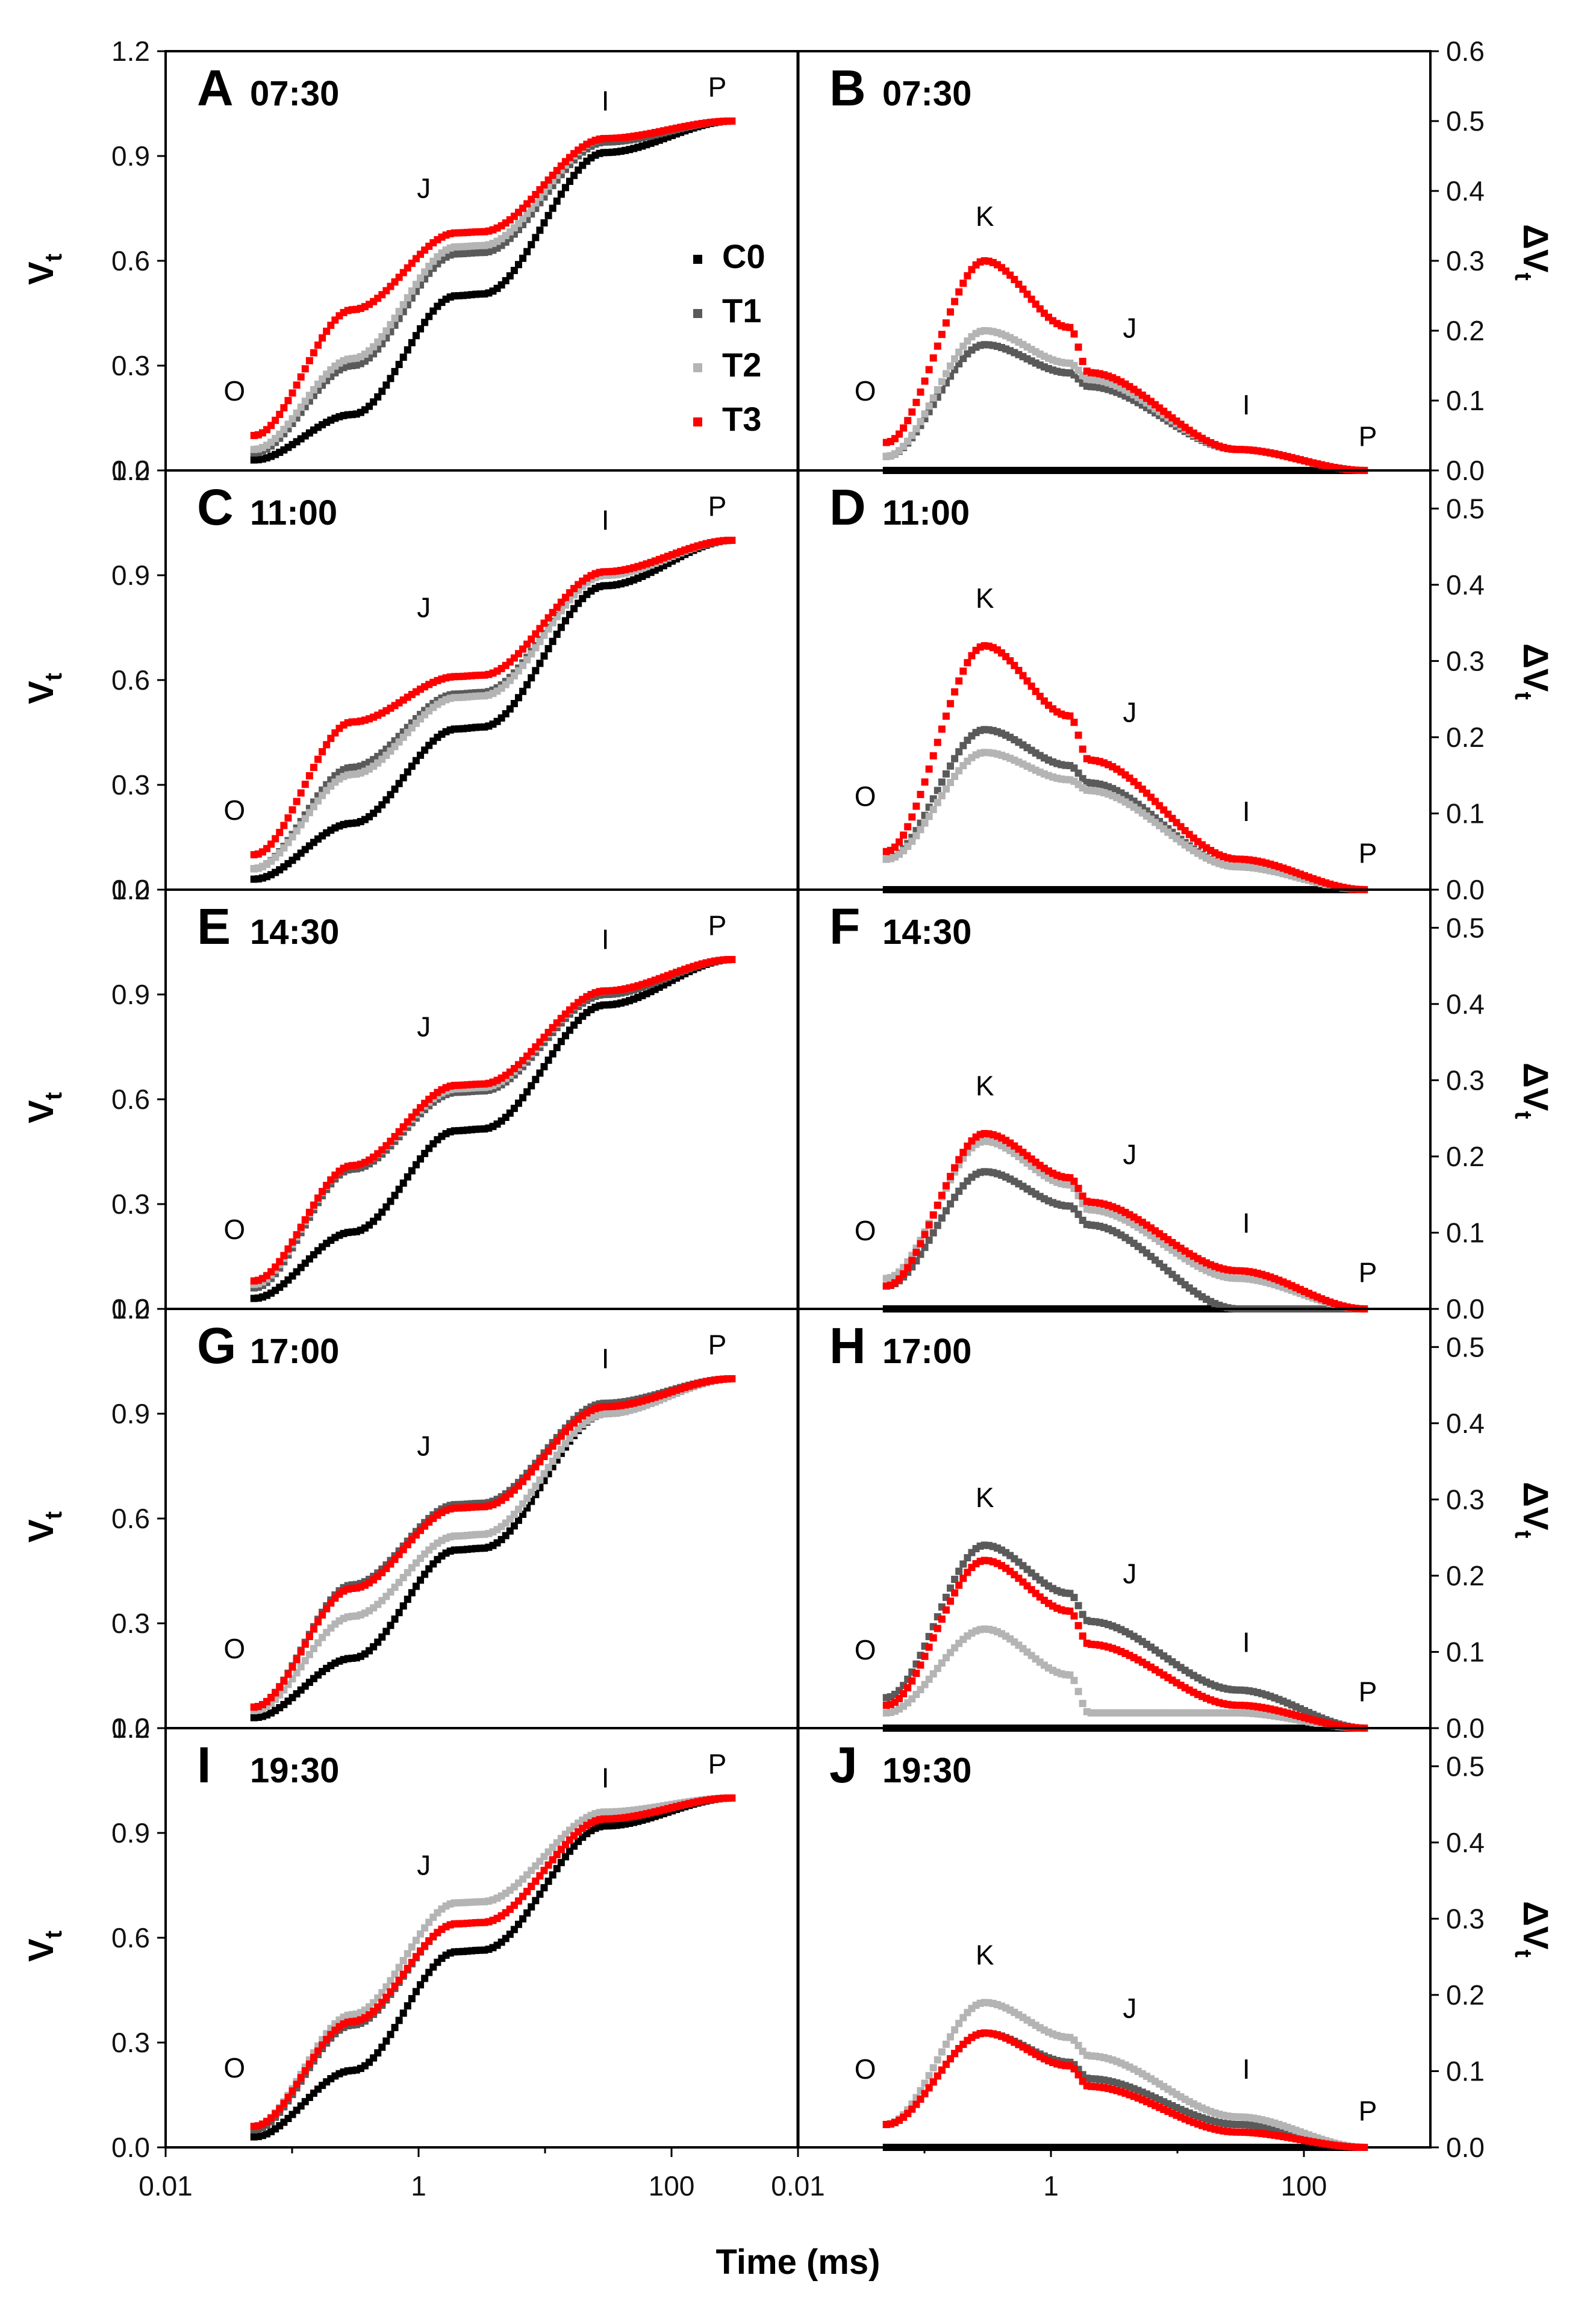 Image resolution: width=1596 pixels, height=2310 pixels. Describe the element at coordinates (294, 1351) in the screenshot. I see `panel-title-g: 17:00` at that location.